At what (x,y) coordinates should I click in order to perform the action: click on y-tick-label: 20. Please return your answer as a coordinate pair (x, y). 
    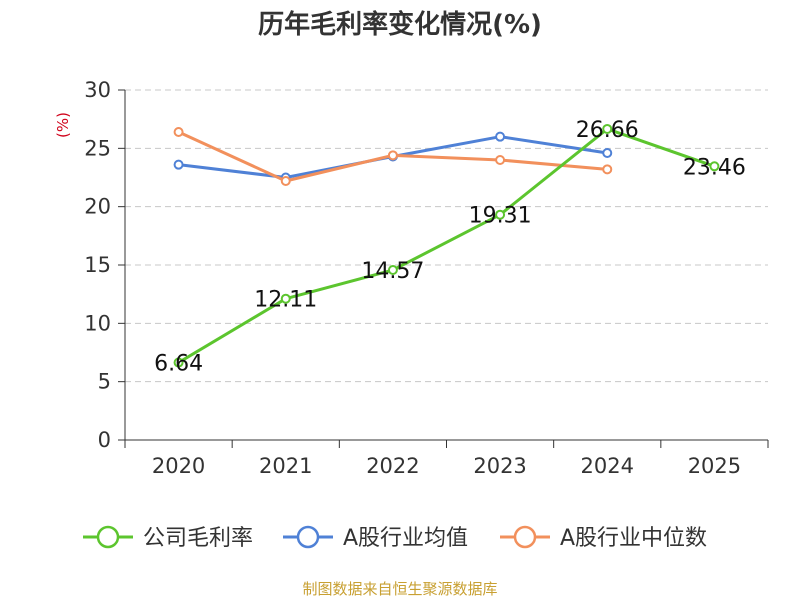
    Looking at the image, I should click on (97, 207).